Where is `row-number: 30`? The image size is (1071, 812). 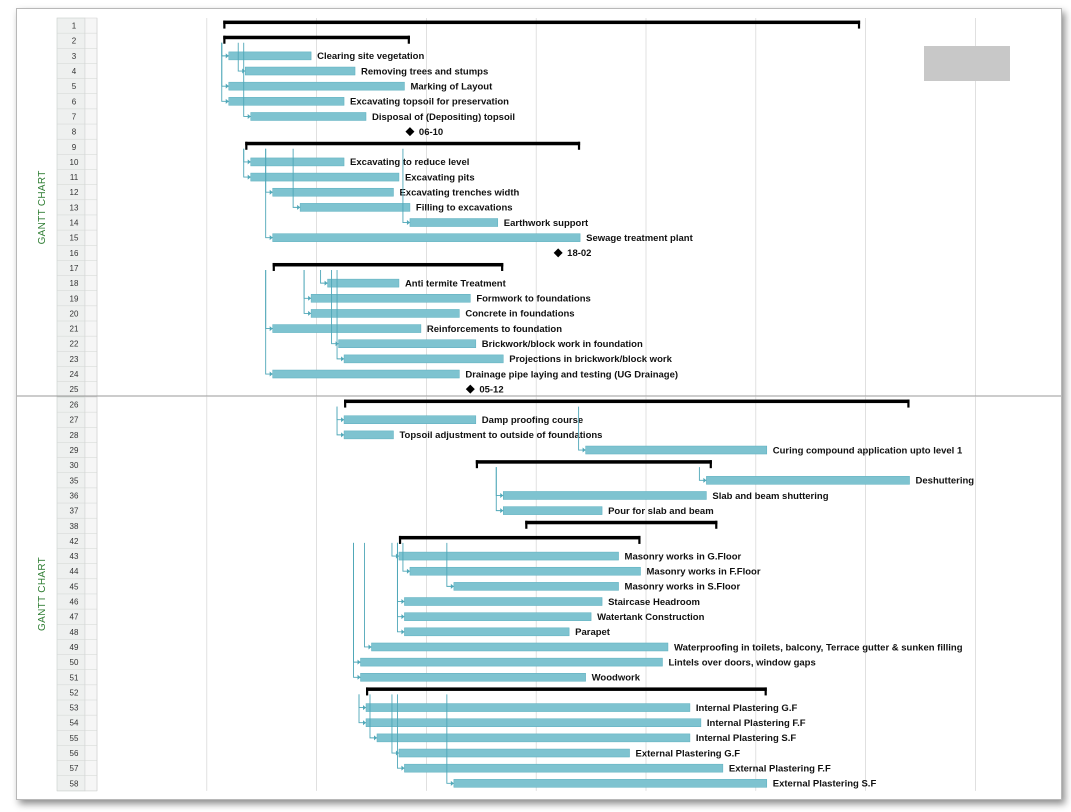 row-number: 30 is located at coordinates (74, 465).